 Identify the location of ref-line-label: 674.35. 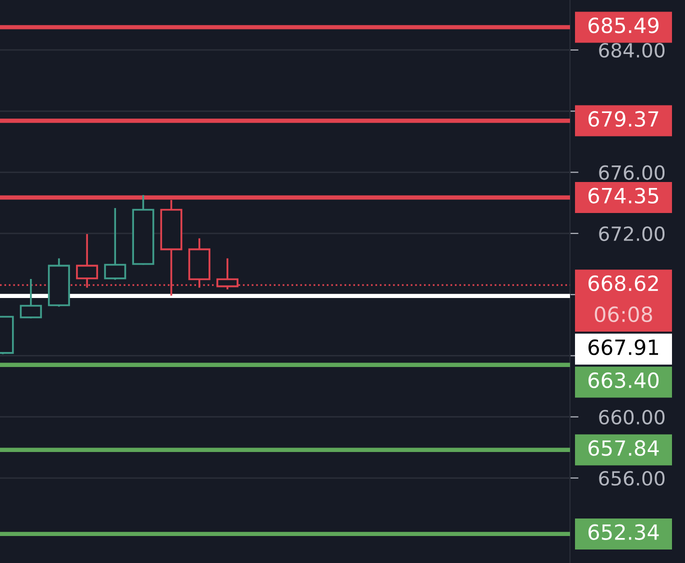
(623, 196).